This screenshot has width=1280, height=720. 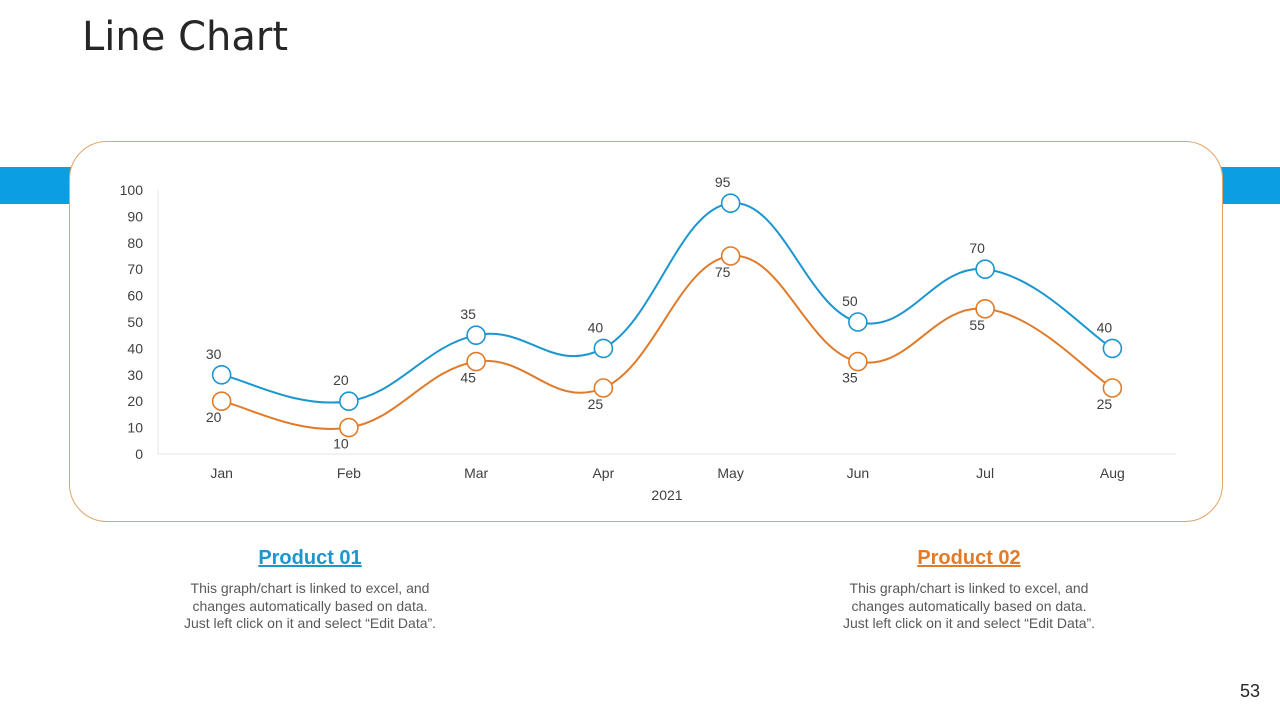 I want to click on y-tick-label: 30, so click(x=135, y=375).